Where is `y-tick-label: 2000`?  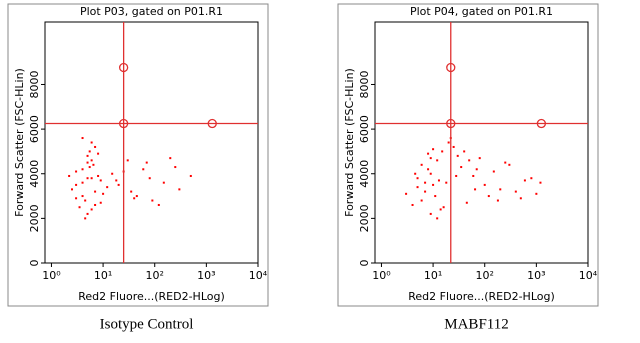 y-tick-label: 2000 is located at coordinates (364, 218).